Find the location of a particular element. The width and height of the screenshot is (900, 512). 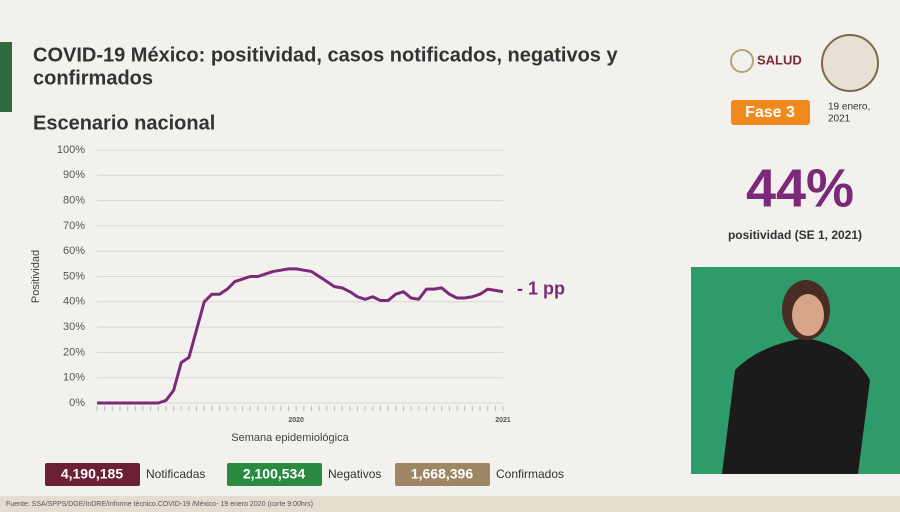

phase: Fase 3 is located at coordinates (770, 112).